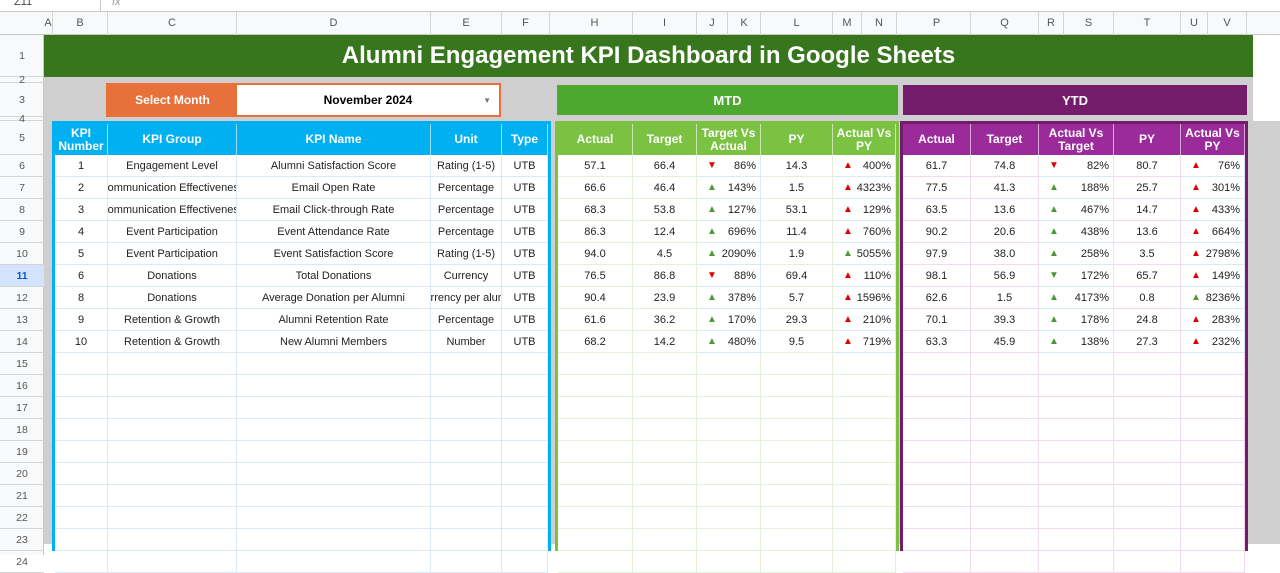  Describe the element at coordinates (665, 139) in the screenshot. I see `mtd-header-target: Target` at that location.